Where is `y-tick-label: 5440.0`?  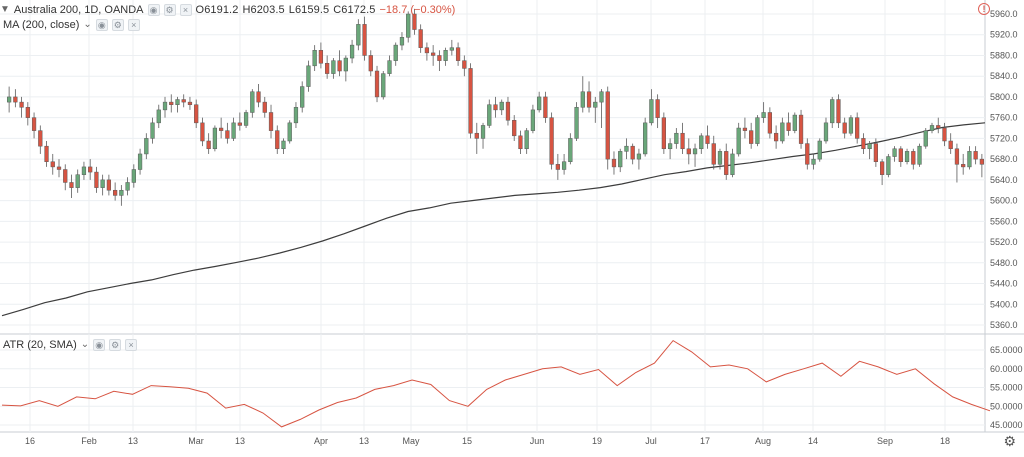
y-tick-label: 5440.0 is located at coordinates (1004, 284).